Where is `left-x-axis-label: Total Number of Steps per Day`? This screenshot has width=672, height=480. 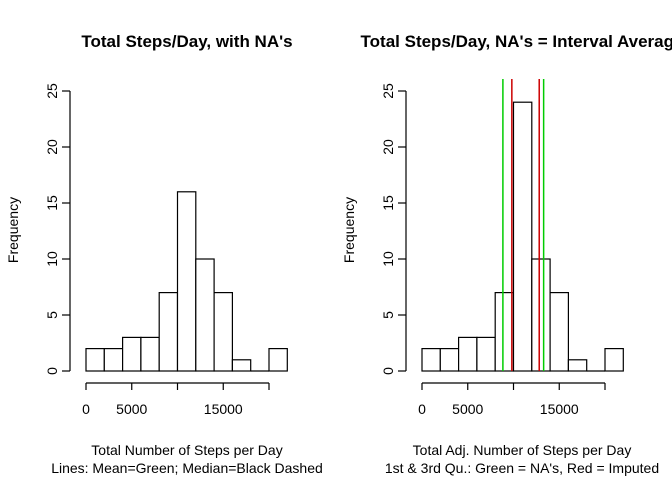 left-x-axis-label: Total Number of Steps per Day is located at coordinates (186, 450).